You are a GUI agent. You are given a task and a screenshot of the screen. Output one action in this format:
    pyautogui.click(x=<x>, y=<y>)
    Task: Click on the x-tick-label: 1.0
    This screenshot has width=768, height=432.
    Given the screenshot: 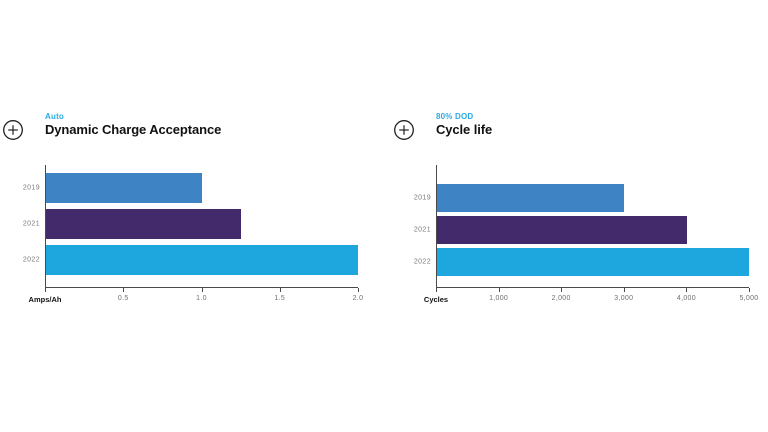 What is the action you would take?
    pyautogui.click(x=201, y=298)
    